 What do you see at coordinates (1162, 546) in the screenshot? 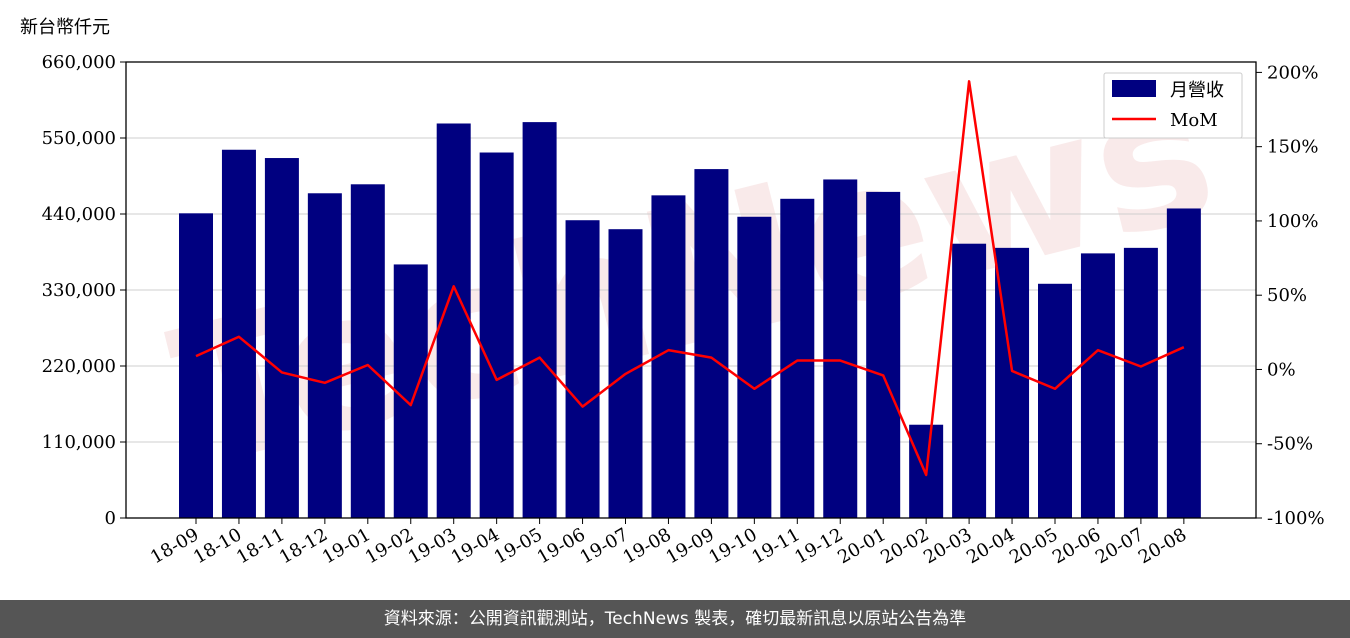
I see `x-tick-label: 20-08` at bounding box center [1162, 546].